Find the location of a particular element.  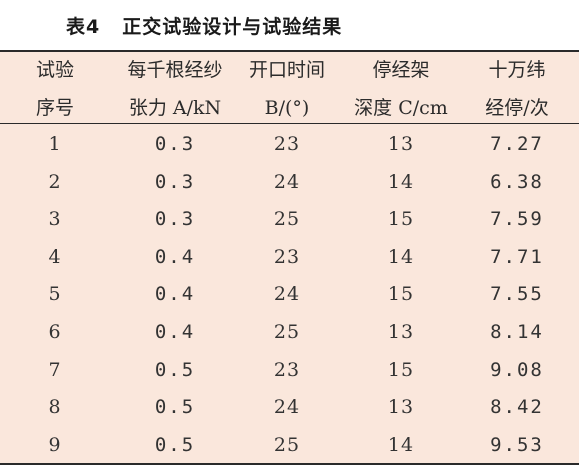

cell-warp-stops: 7.55 is located at coordinates (517, 294).